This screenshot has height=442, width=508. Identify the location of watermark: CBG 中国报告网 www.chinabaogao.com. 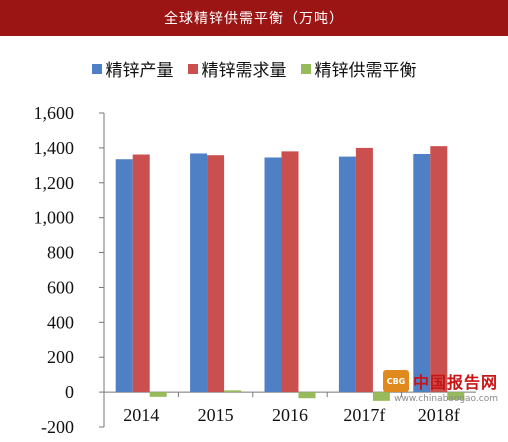
(440, 386).